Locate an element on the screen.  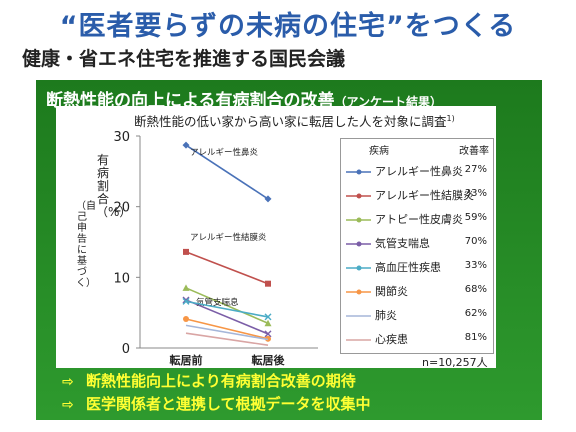
page-subtitle: 健康・省エネ住宅を推進する国民会議 is located at coordinates (184, 59).